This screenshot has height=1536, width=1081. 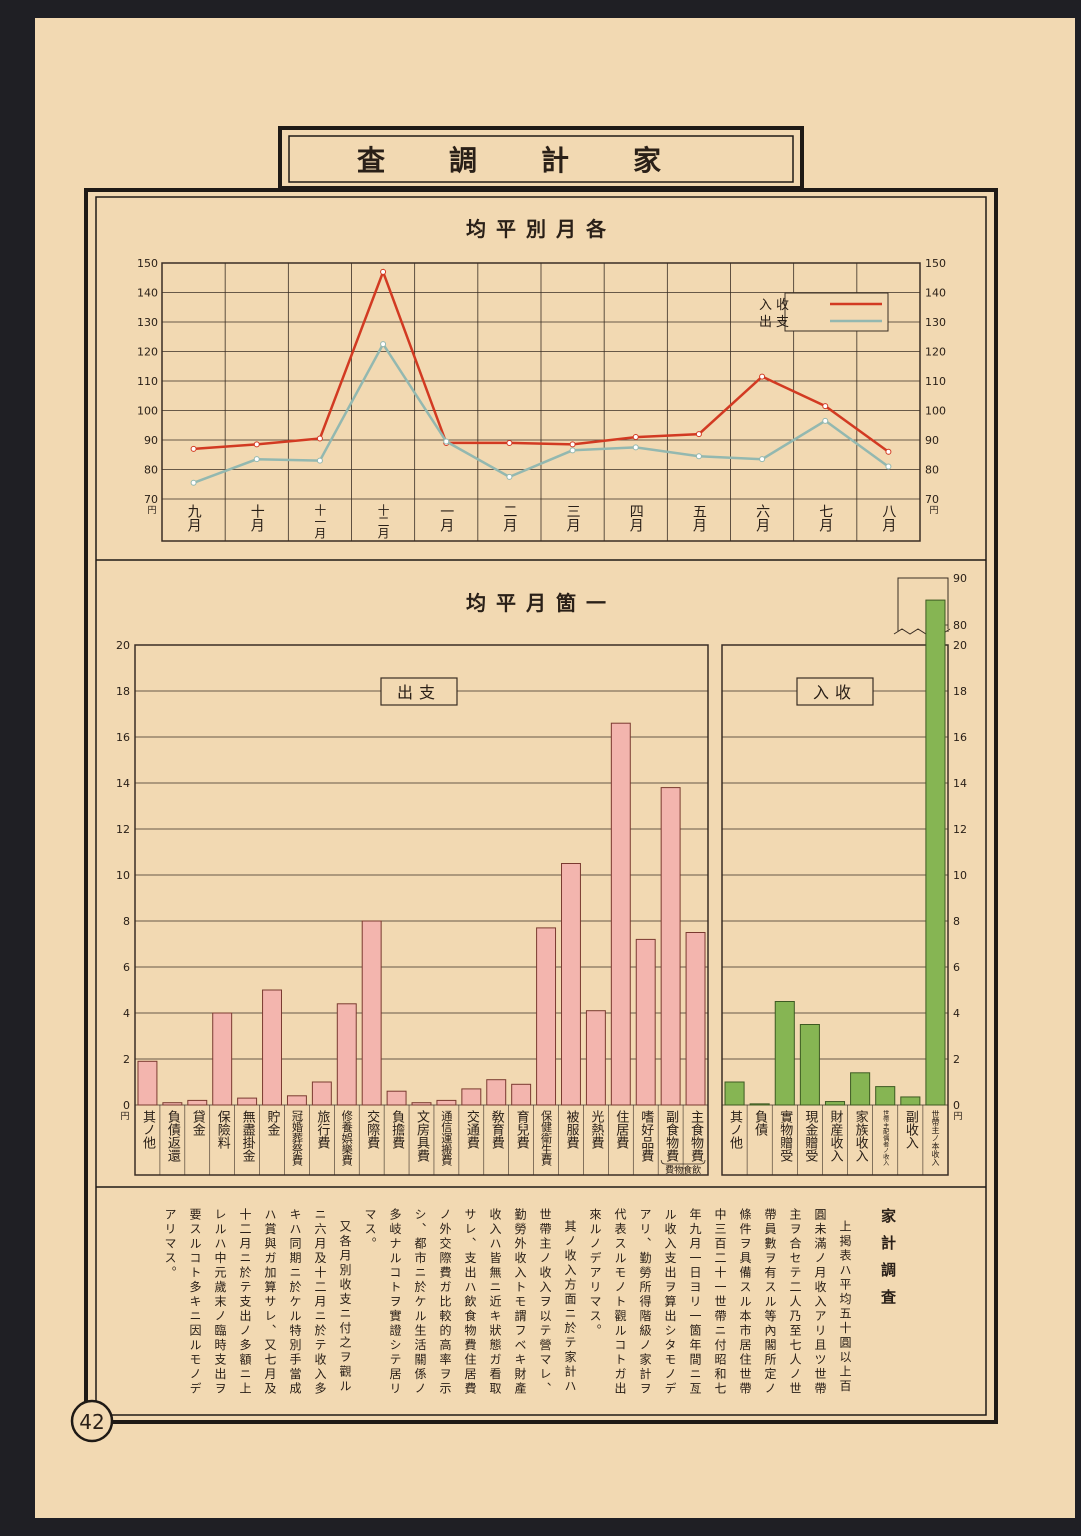 What do you see at coordinates (126, 1059) in the screenshot?
I see `y-tick-label: 2` at bounding box center [126, 1059].